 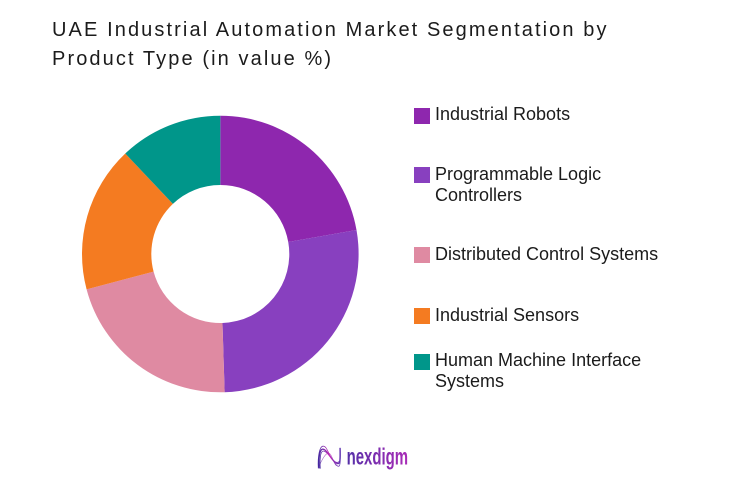 What do you see at coordinates (378, 456) in the screenshot?
I see `svg-text: nexdigm` at bounding box center [378, 456].